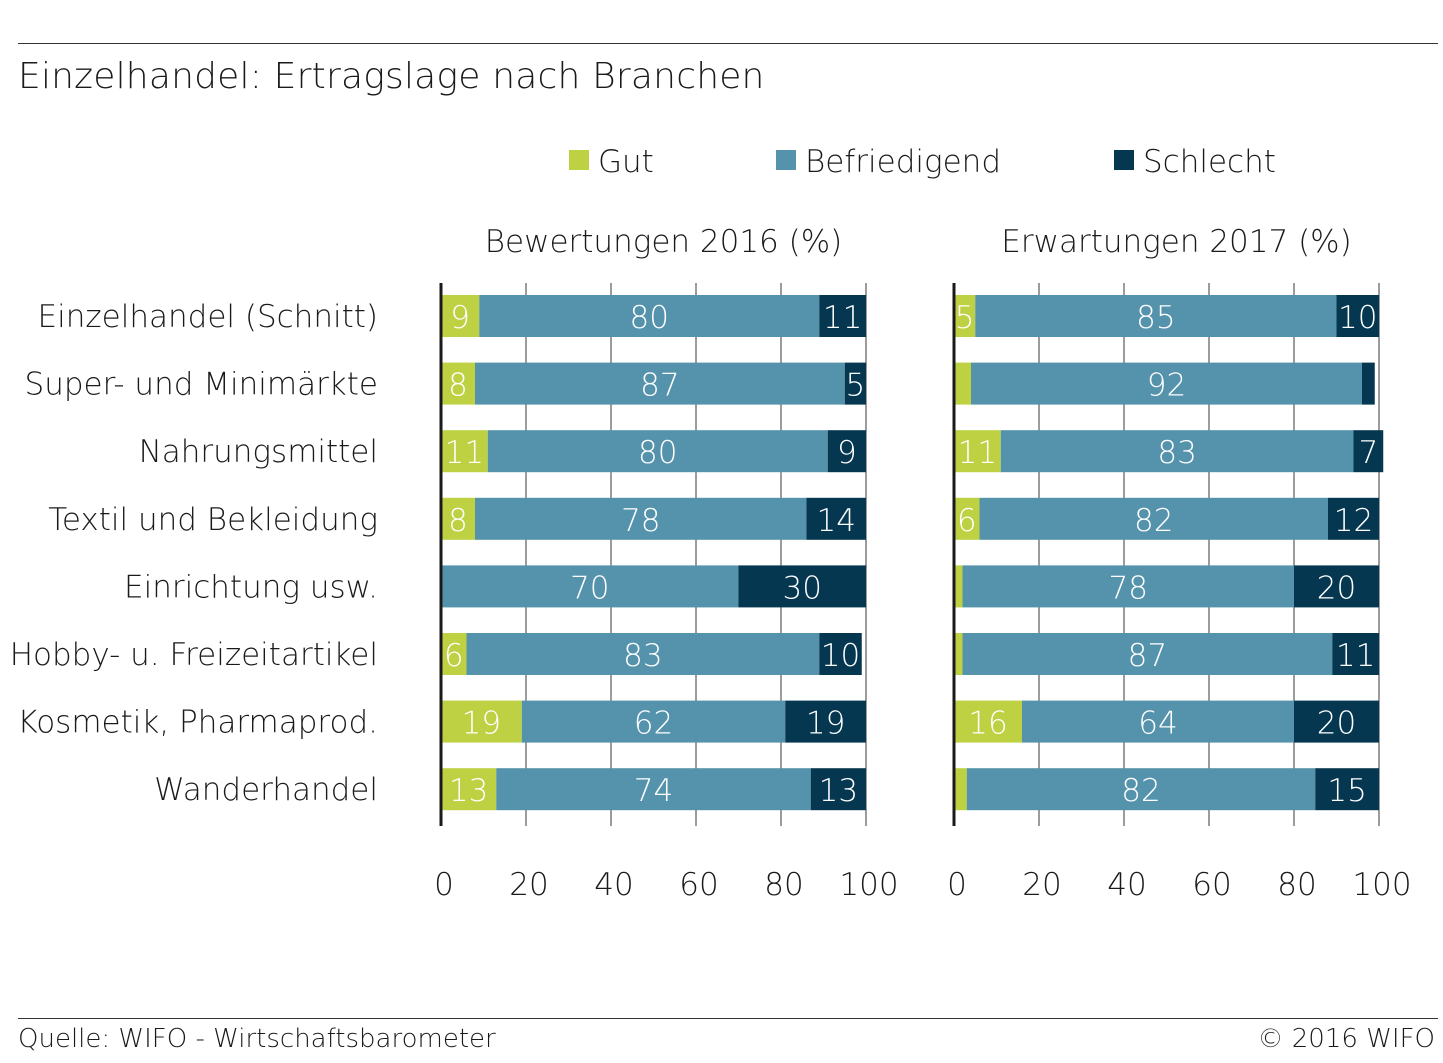 The height and width of the screenshot is (1063, 1443). Describe the element at coordinates (1346, 1039) in the screenshot. I see `copyright-note: © 2016 WIFO` at that location.